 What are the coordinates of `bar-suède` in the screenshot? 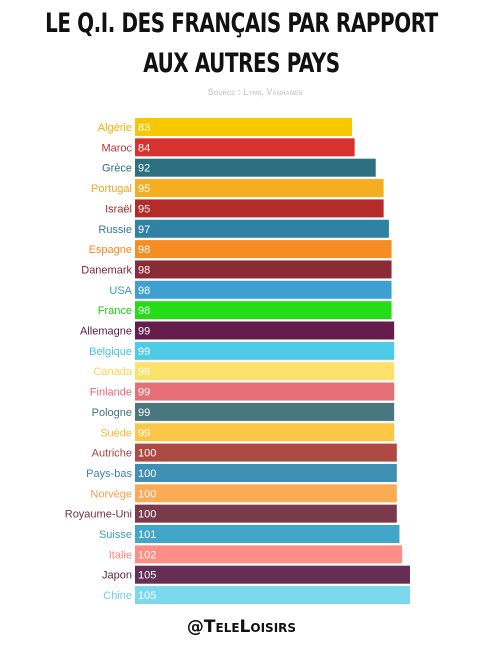 It's located at (265, 432).